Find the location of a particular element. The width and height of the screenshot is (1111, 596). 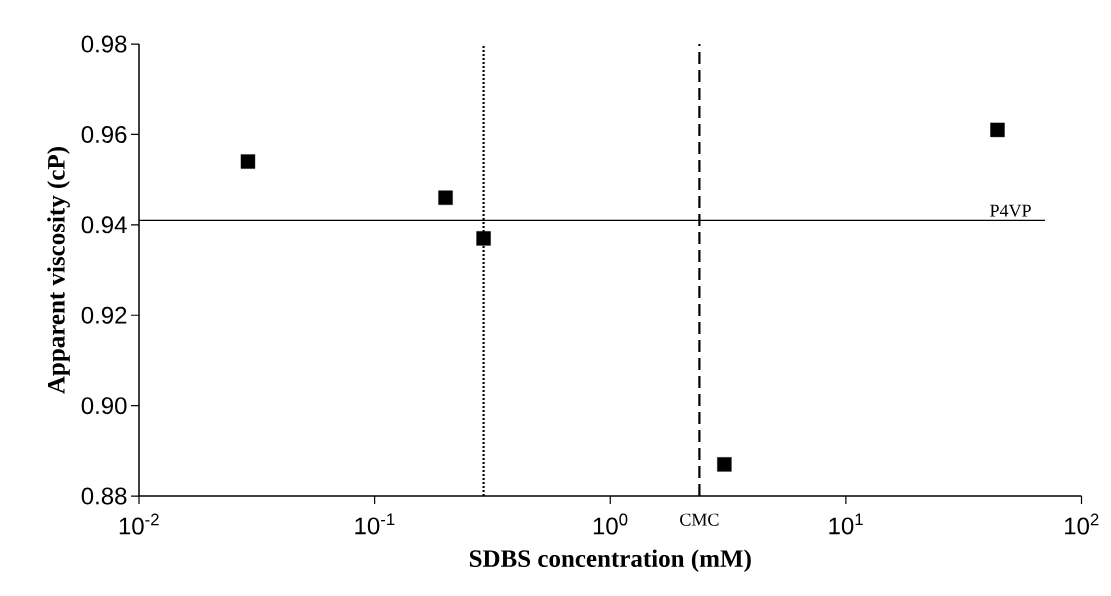

x-tick-label: 10$^{2}$ is located at coordinates (1082, 524).